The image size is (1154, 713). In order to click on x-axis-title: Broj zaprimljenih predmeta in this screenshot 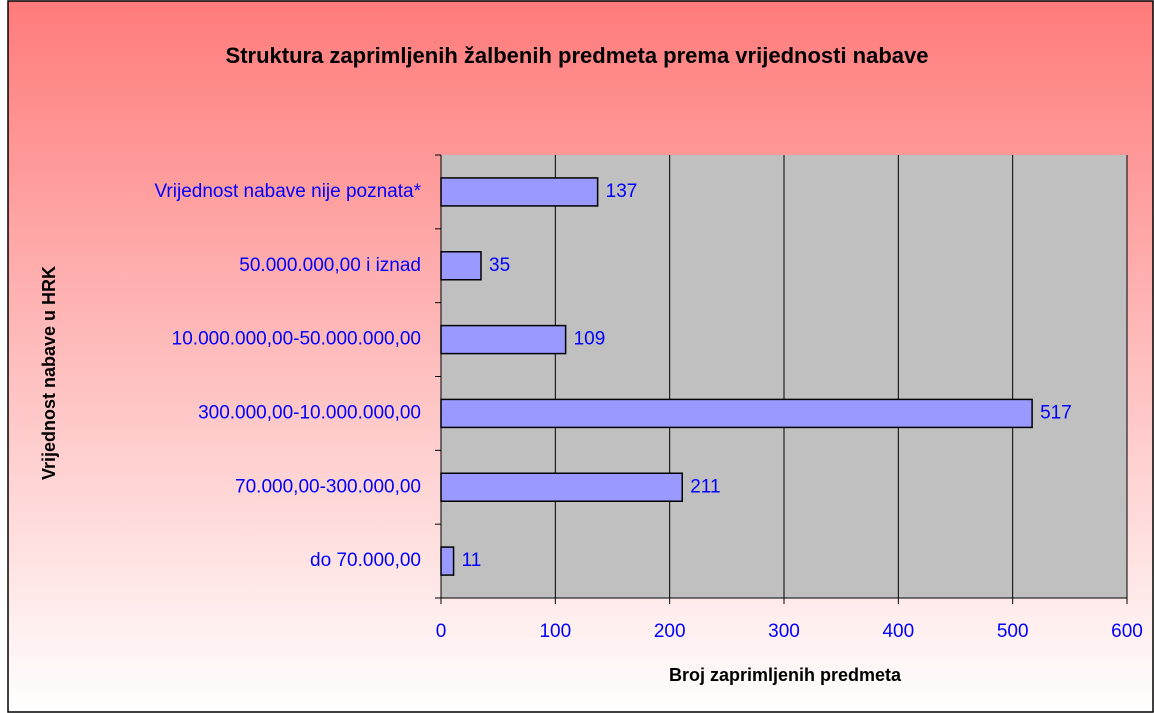, I will do `click(785, 675)`.